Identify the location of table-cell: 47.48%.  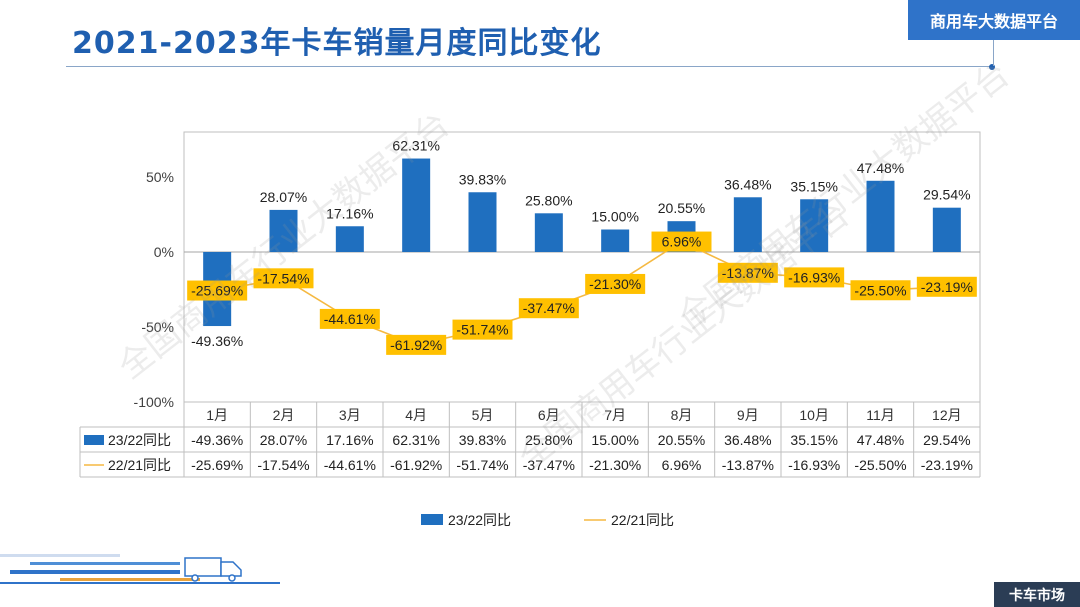
(880, 440).